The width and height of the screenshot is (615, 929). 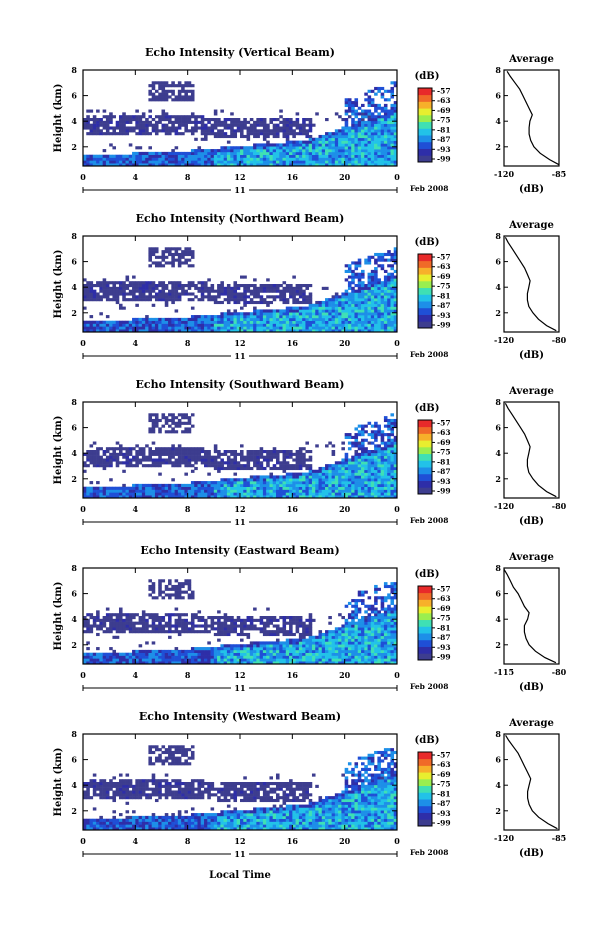 What do you see at coordinates (444, 461) in the screenshot?
I see `colorbar-tick-label: -81` at bounding box center [444, 461].